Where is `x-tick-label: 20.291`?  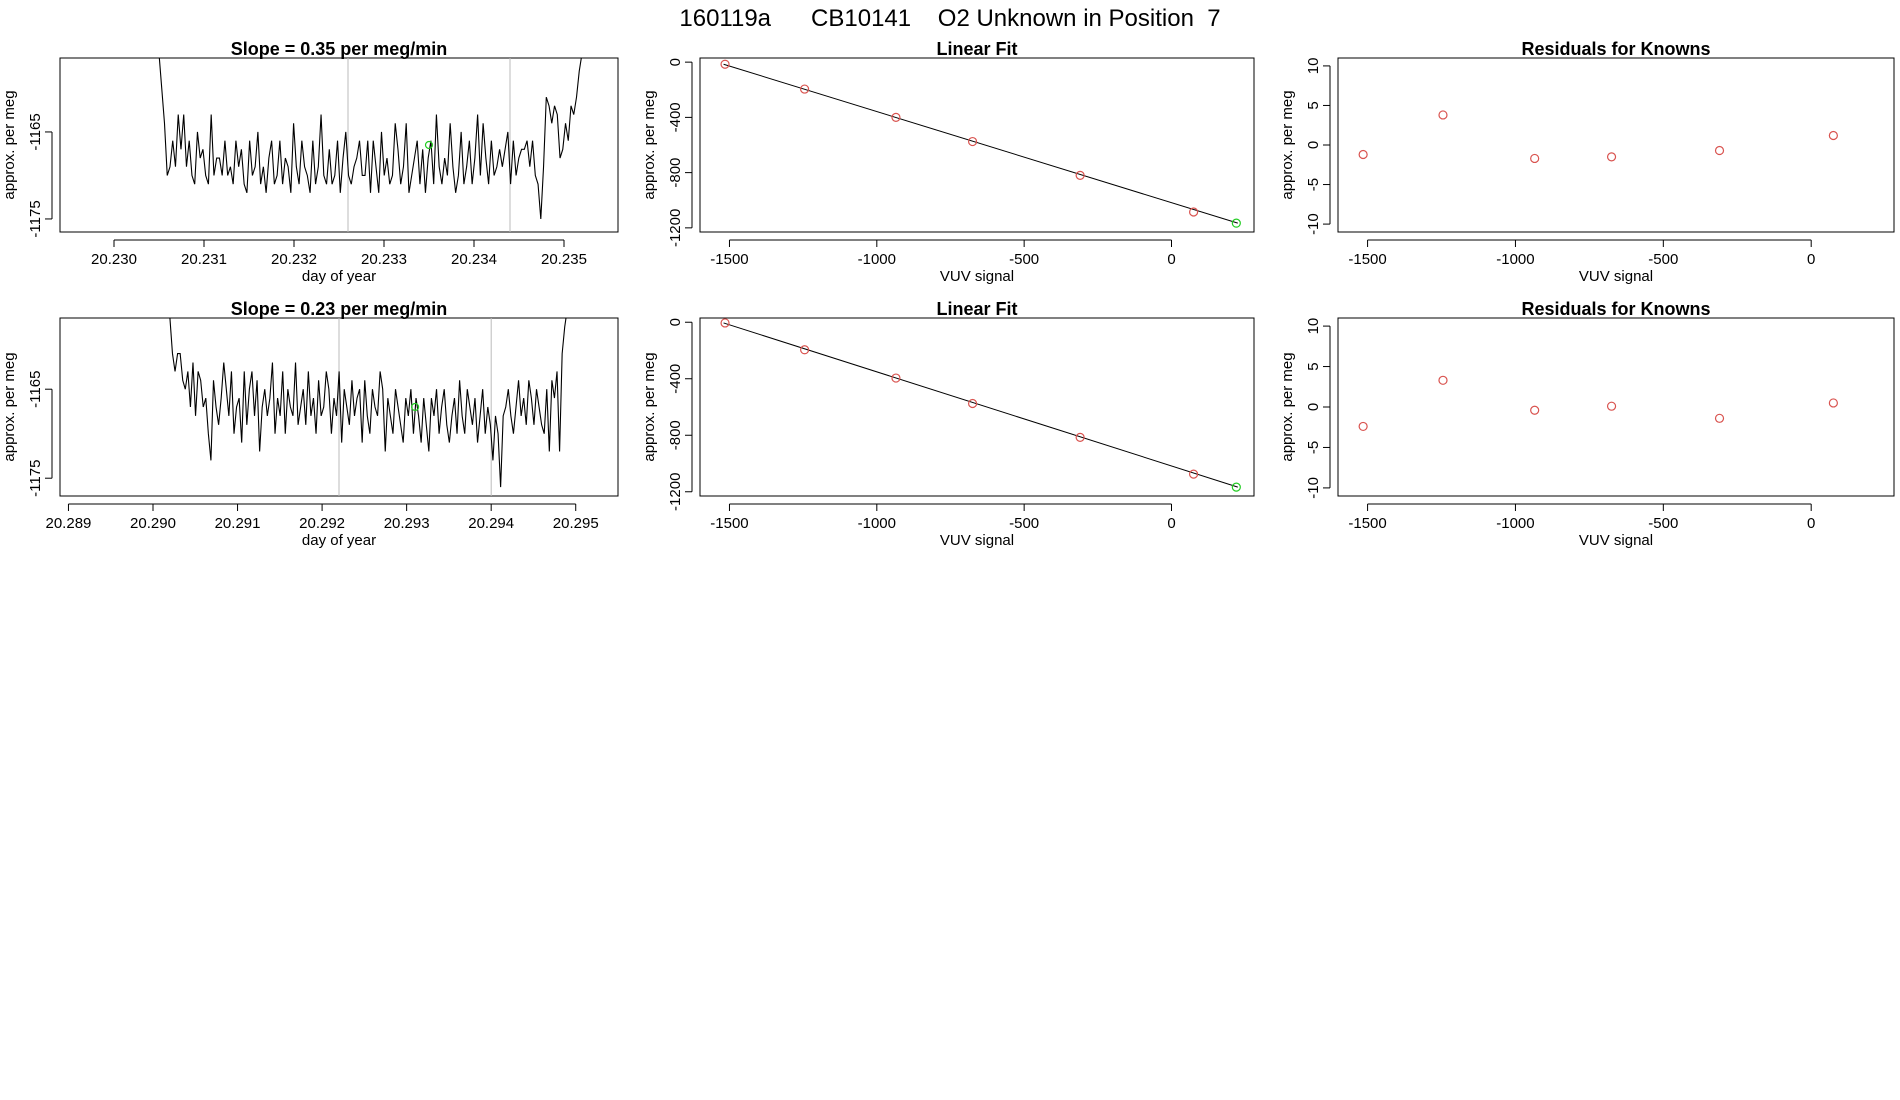 x-tick-label: 20.291 is located at coordinates (238, 523).